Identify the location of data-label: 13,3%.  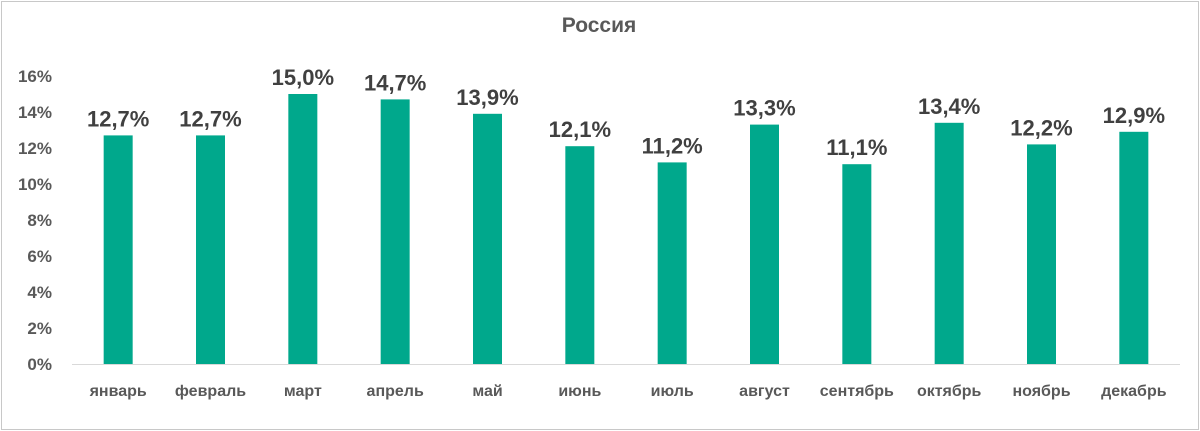
(764, 108).